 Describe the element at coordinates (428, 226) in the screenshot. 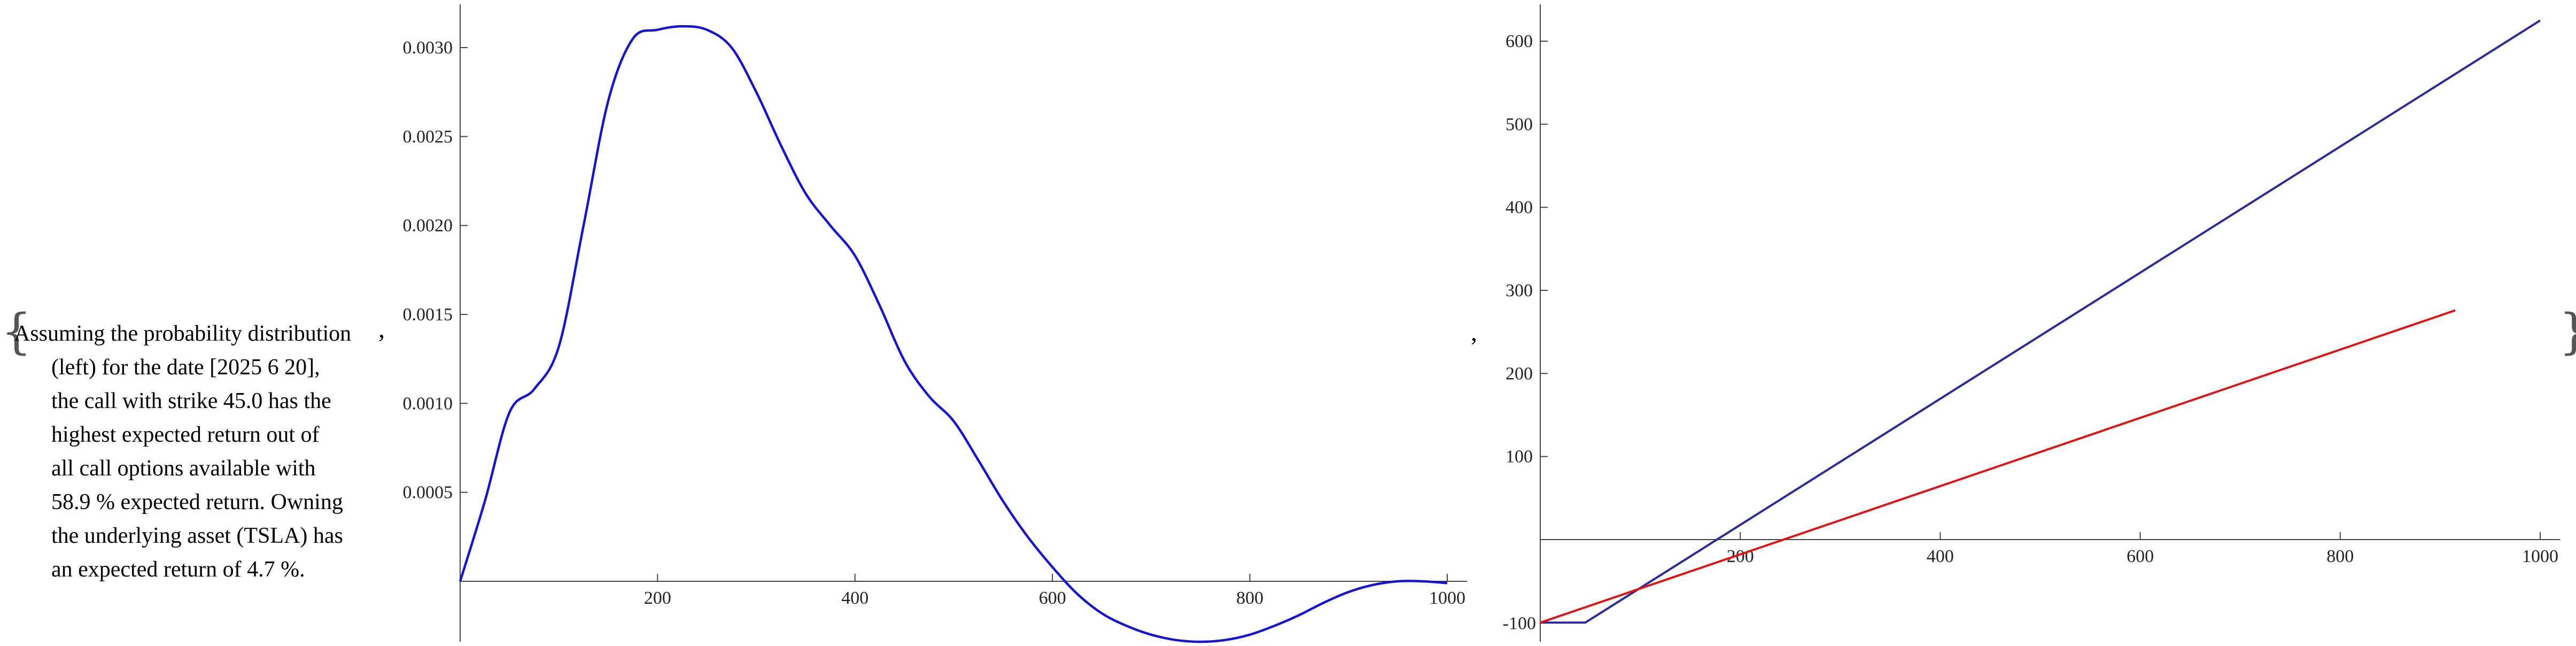

I see `left-y-tick-label: 0.0020` at that location.